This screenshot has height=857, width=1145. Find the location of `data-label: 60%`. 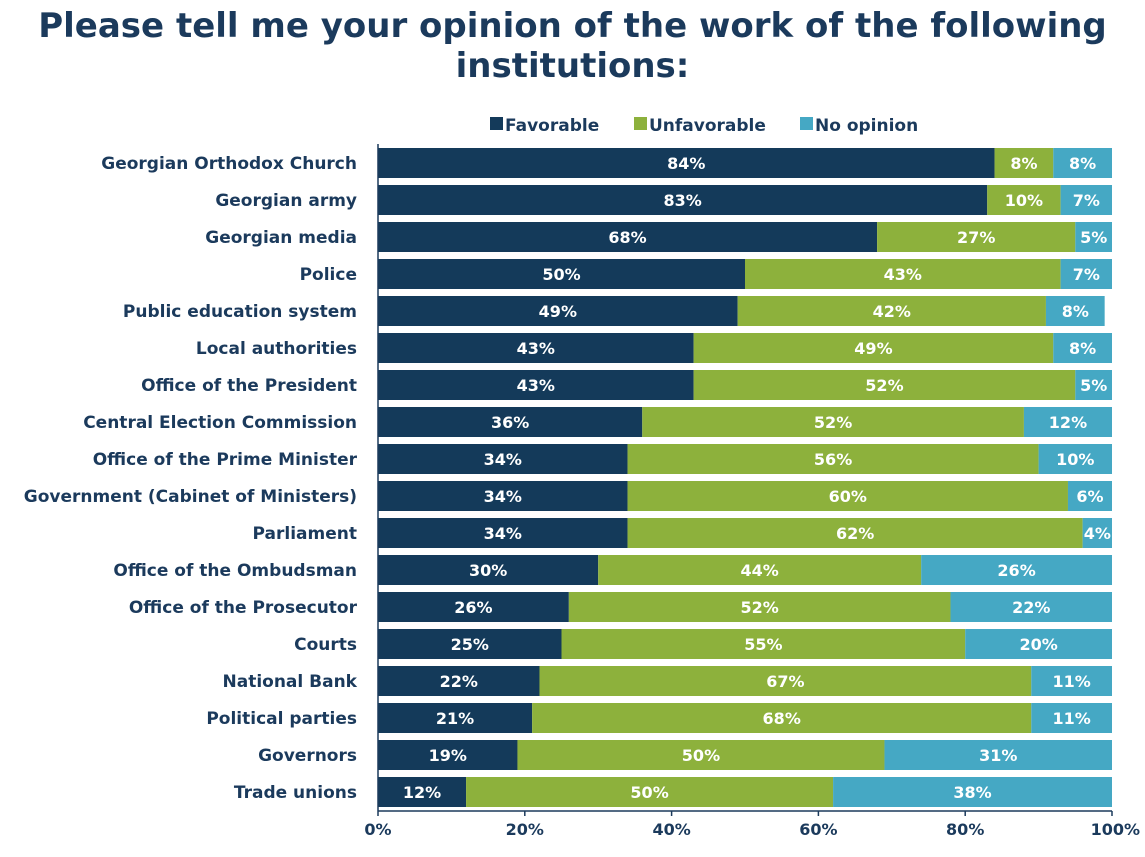

data-label: 60% is located at coordinates (848, 496).